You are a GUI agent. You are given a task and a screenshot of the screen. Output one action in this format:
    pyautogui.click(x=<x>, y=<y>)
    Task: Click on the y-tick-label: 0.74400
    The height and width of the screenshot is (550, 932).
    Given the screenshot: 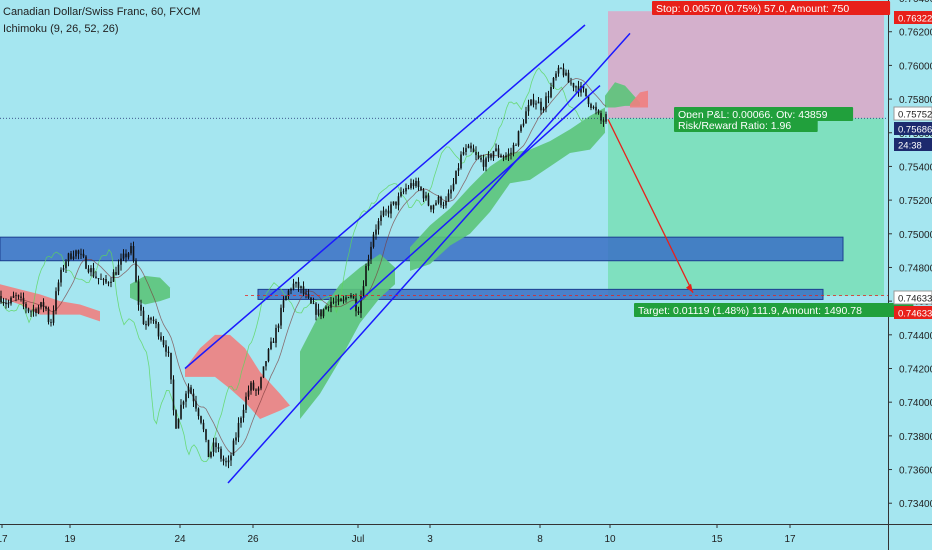 What is the action you would take?
    pyautogui.click(x=915, y=336)
    